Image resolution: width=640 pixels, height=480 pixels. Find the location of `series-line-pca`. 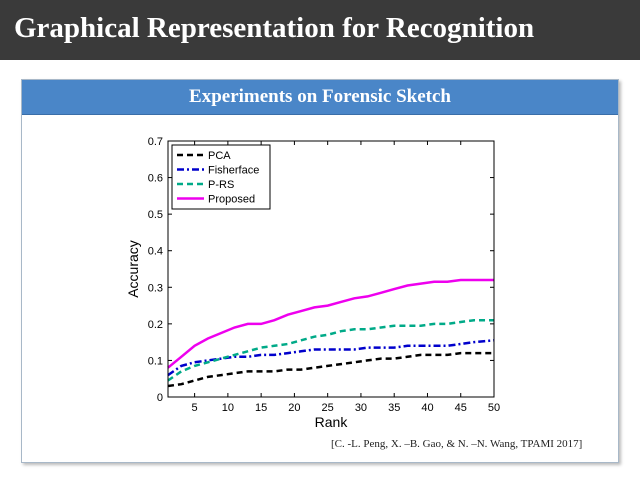

series-line-pca is located at coordinates (330, 369).